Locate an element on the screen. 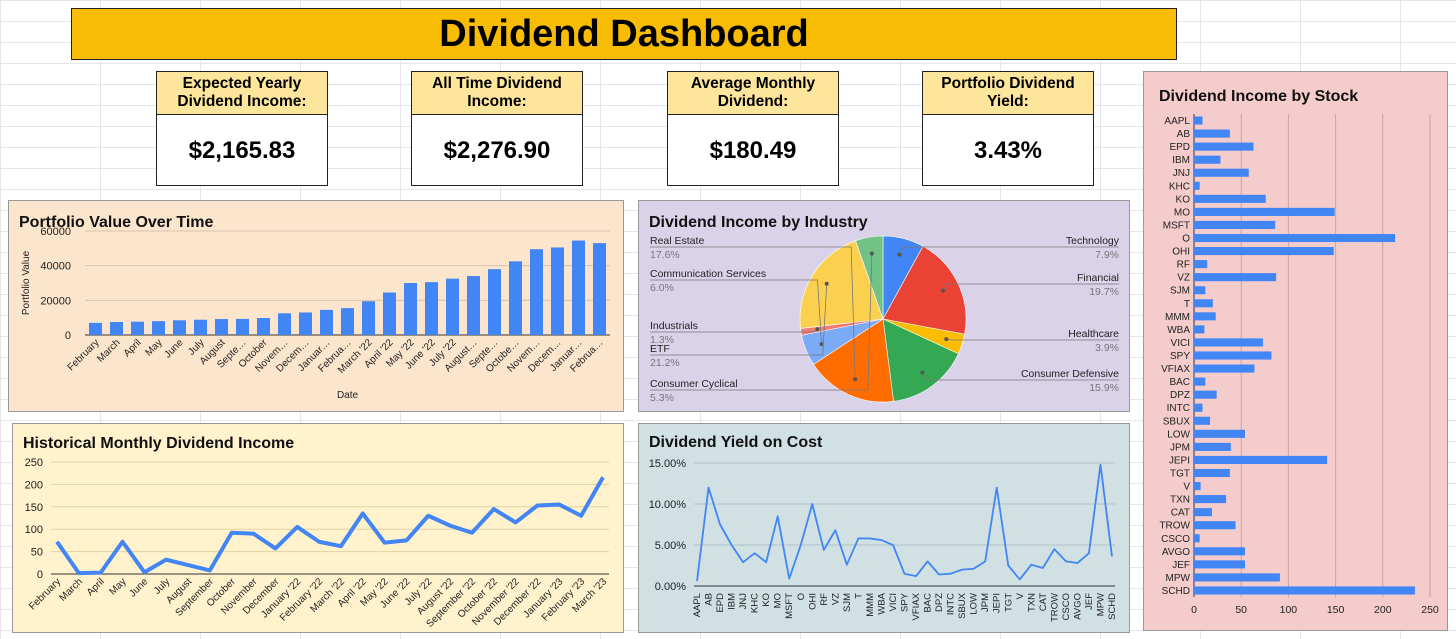 Image resolution: width=1456 pixels, height=639 pixels. kpi-label: Average Monthly Dividend: is located at coordinates (753, 93).